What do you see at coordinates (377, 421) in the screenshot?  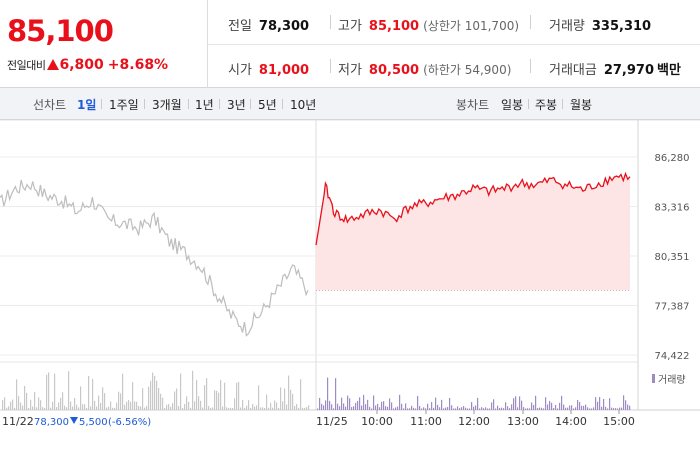 I see `x-tick-label: 10:00` at bounding box center [377, 421].